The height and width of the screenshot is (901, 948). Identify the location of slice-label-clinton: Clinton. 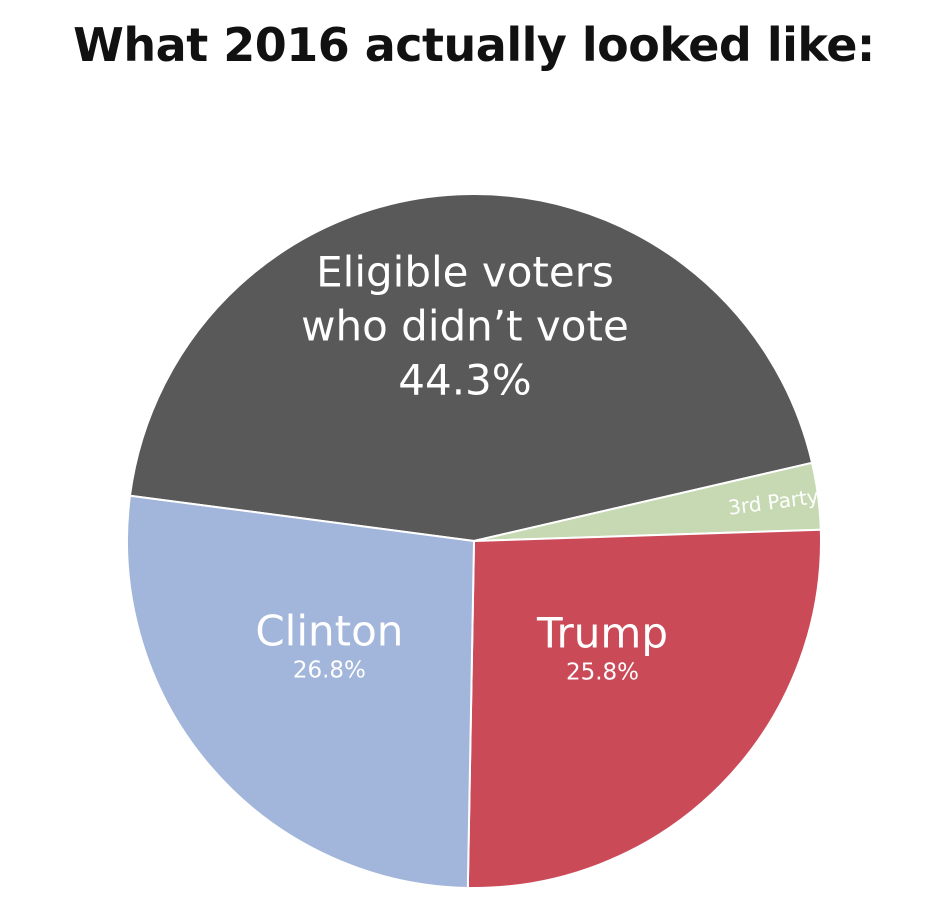
(329, 631).